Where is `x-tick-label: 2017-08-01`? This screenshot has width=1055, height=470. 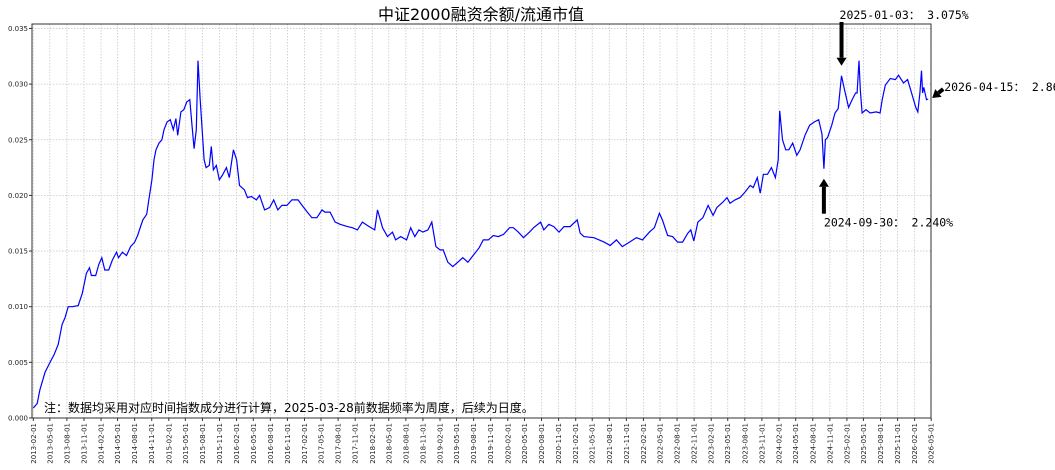
x-tick-label: 2017-08-01 is located at coordinates (339, 443).